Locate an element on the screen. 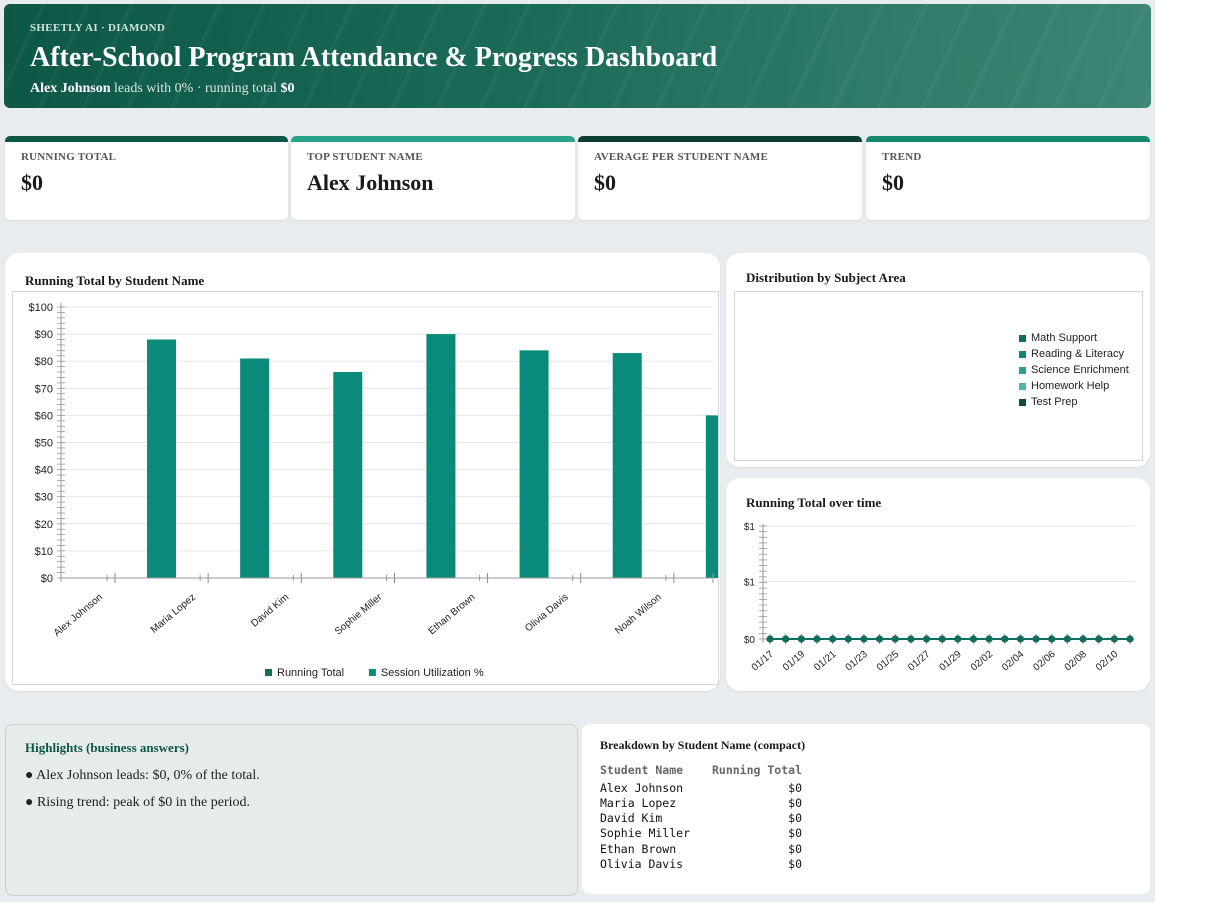 This screenshot has width=1227, height=922. student-name-cell: Sophie Miller is located at coordinates (645, 833).